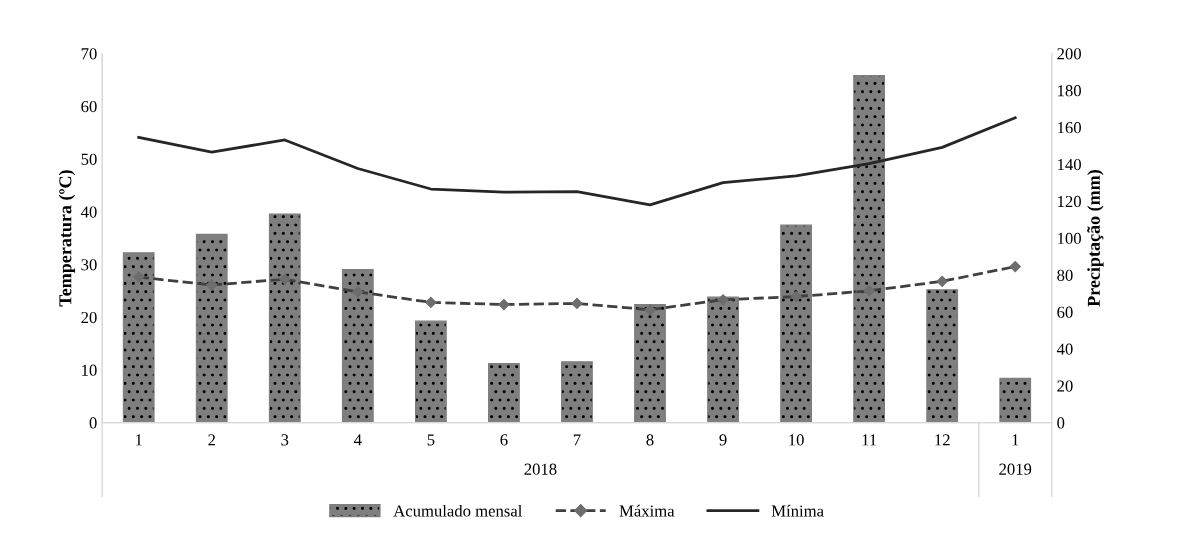  Describe the element at coordinates (89, 370) in the screenshot. I see `y-tick-label: 10` at that location.